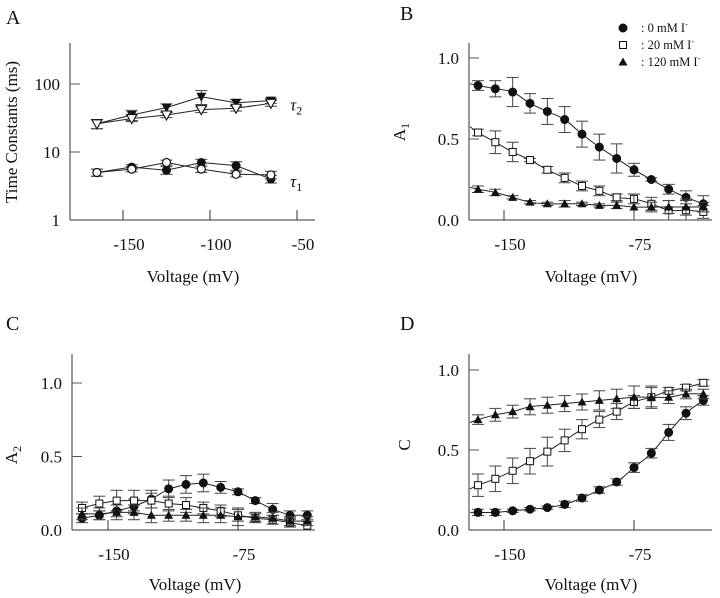 This screenshot has width=720, height=598. What do you see at coordinates (215, 244) in the screenshot?
I see `x-tick-label: -100` at bounding box center [215, 244].